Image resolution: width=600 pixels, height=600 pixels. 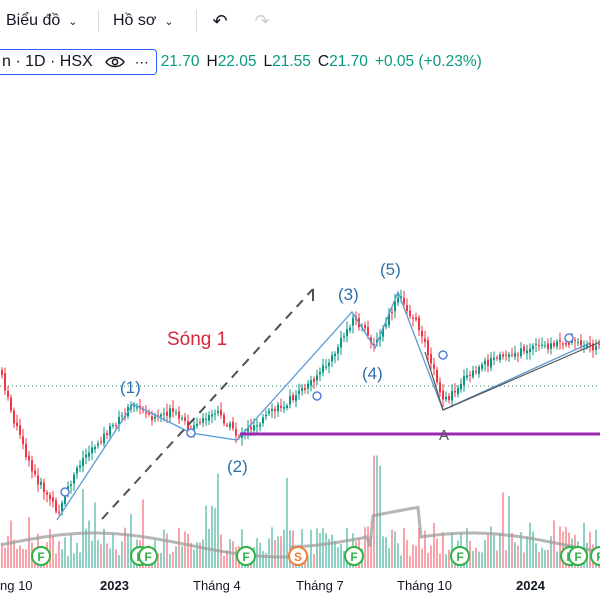 What do you see at coordinates (298, 556) in the screenshot?
I see `split-event-marker: S` at bounding box center [298, 556].